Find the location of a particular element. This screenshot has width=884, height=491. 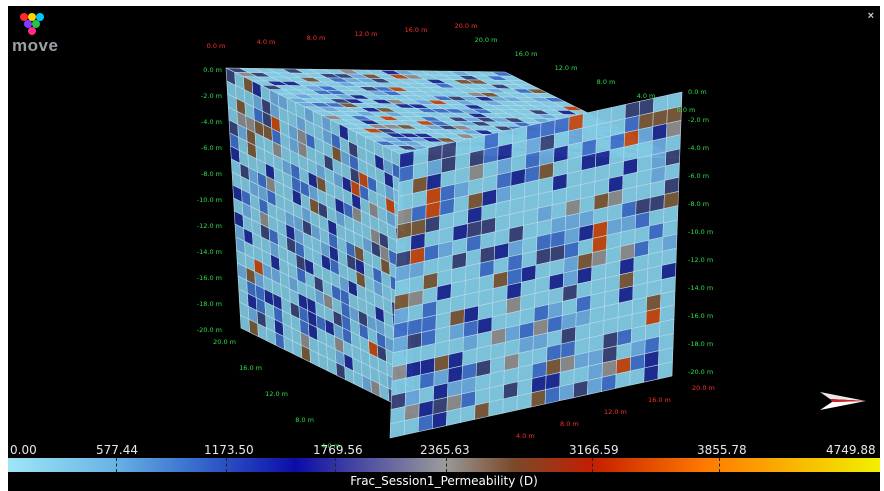

orientation-compass-icon is located at coordinates (843, 401).